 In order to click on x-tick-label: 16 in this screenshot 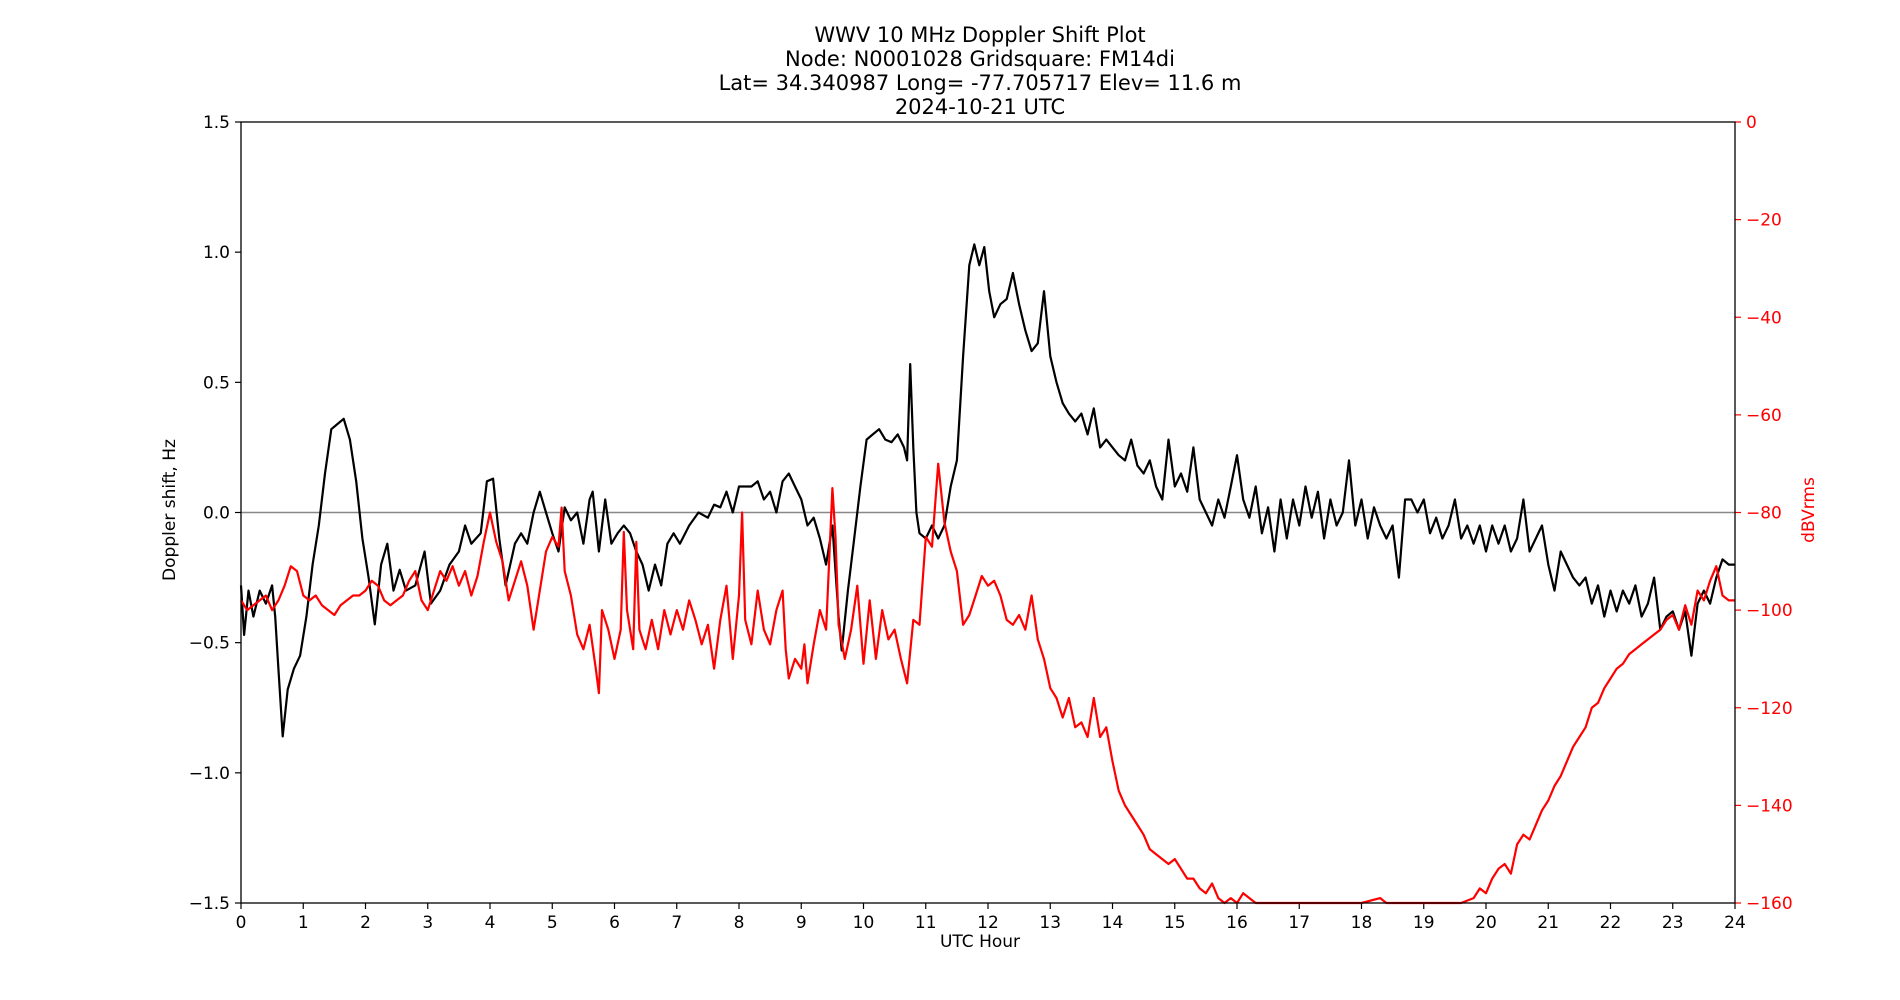, I will do `click(1237, 923)`.